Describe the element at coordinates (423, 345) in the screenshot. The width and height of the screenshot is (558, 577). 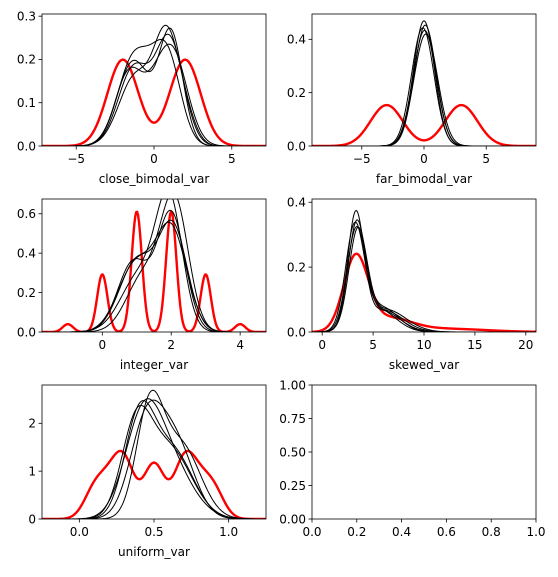
I see `x-tick-label: 10` at that location.